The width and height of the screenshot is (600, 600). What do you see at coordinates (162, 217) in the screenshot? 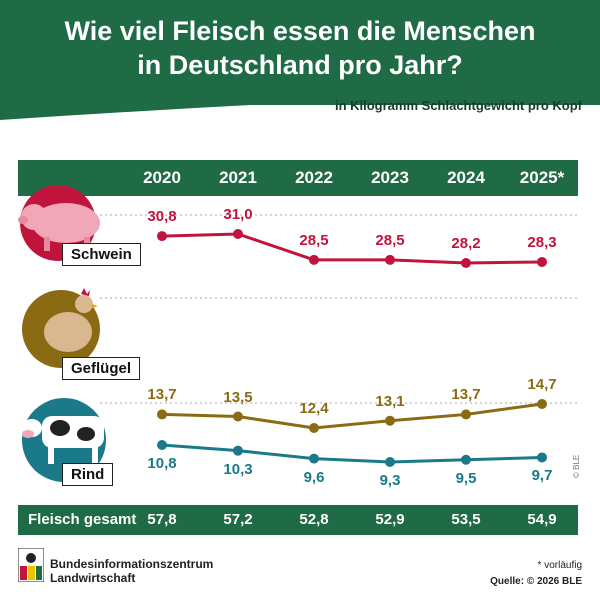
I see `data-label: 30,8` at bounding box center [162, 217].